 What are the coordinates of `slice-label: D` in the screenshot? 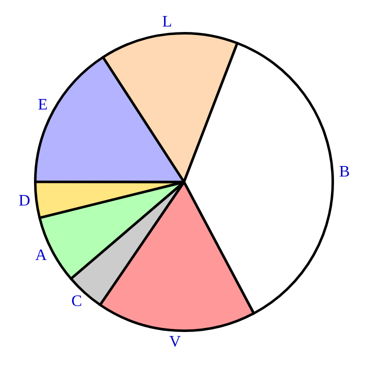 It's located at (24, 201).